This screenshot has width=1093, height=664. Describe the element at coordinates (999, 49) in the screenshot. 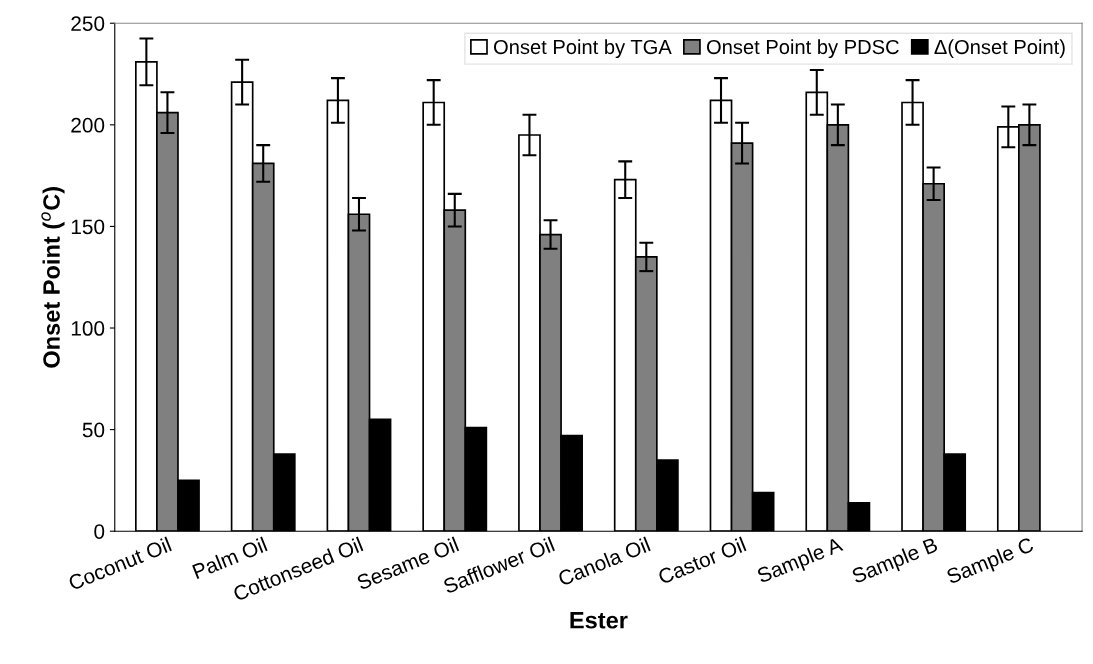

I see `legend-label: Δ(Onset Point)` at that location.